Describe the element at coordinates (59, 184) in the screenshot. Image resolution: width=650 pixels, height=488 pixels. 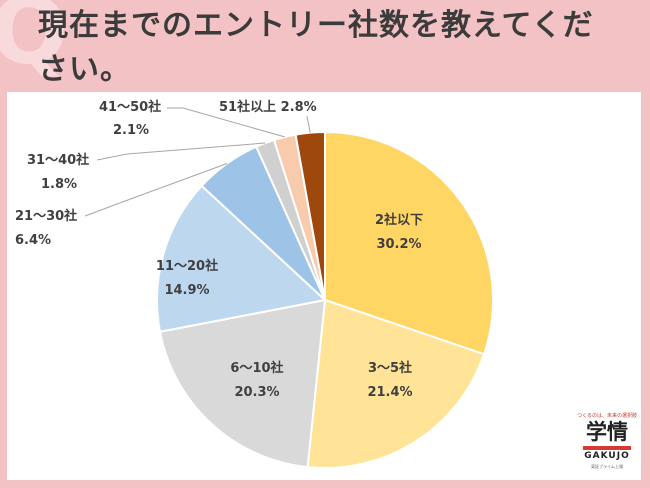
I see `slice-value-label: 1.8%` at that location.